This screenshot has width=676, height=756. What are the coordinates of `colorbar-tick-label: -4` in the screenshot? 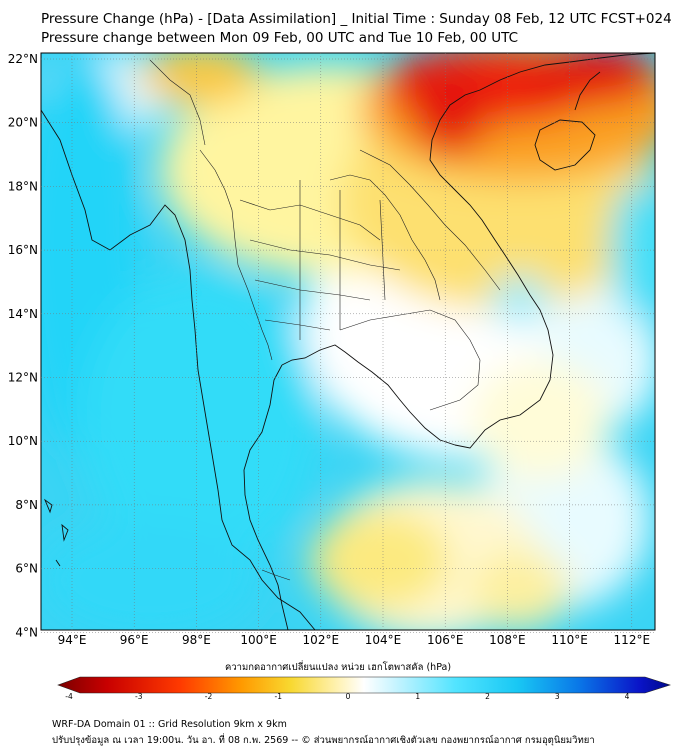 It's located at (69, 696).